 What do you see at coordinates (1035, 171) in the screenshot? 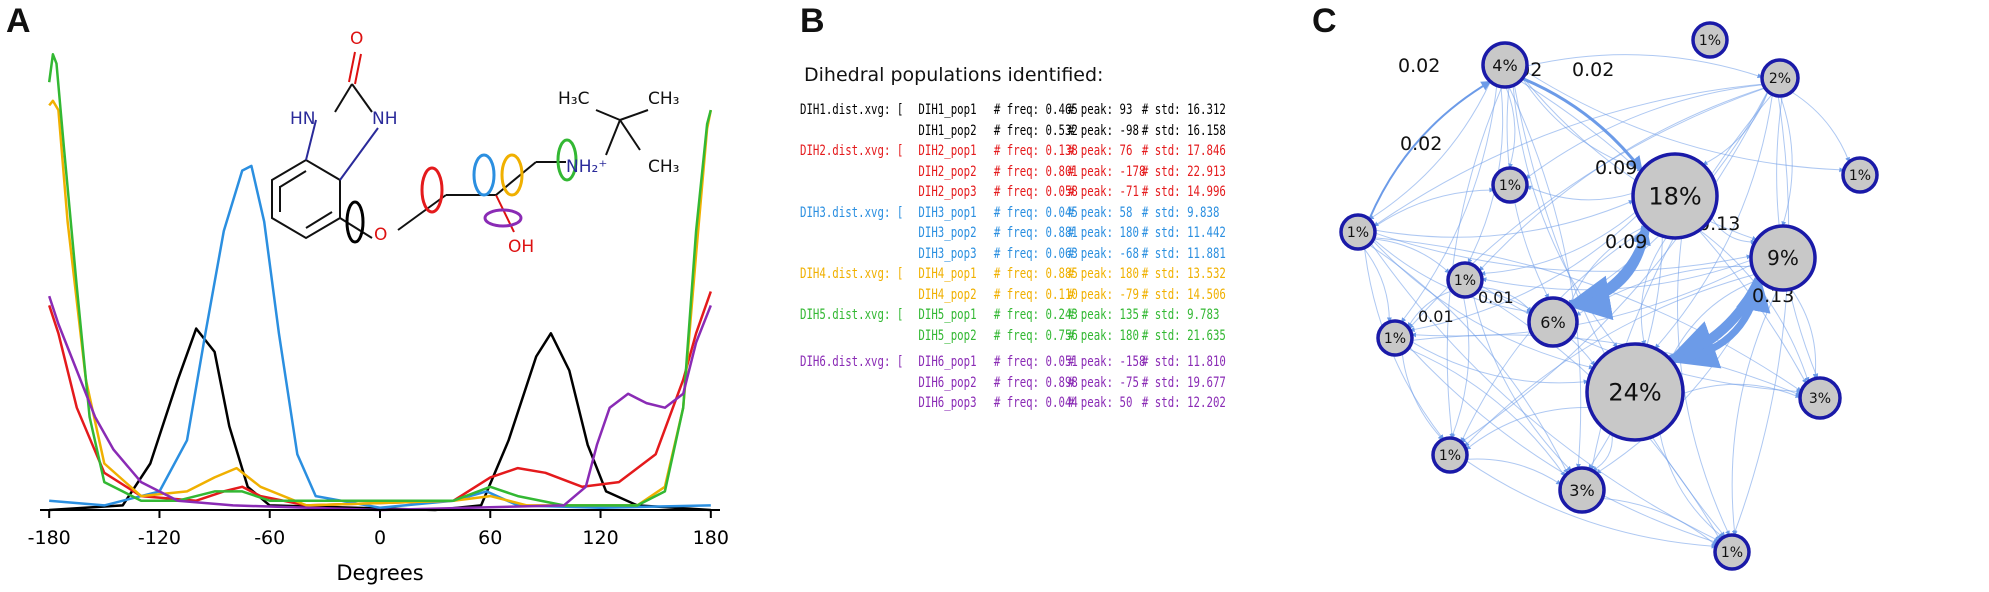
I see `freq-value: # freq: 0.801` at bounding box center [1035, 171].